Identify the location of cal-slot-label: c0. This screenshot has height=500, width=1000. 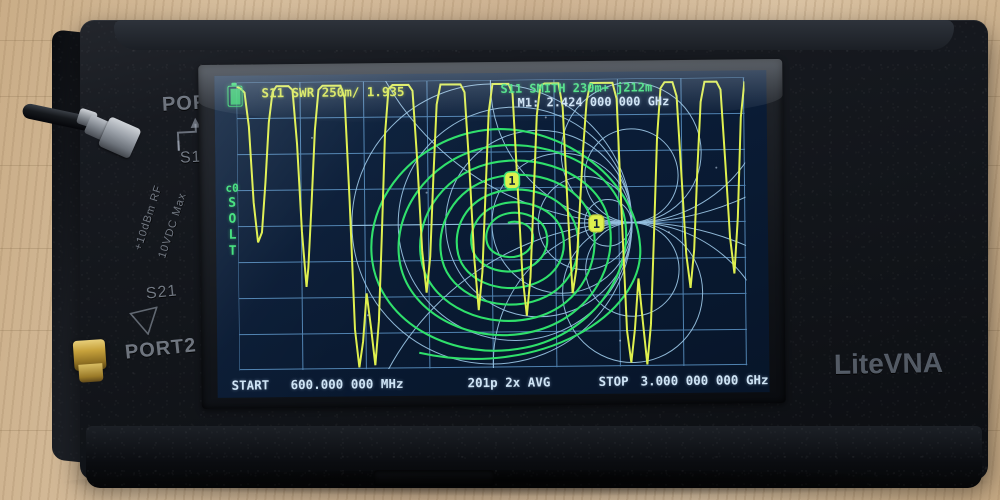
(232, 188).